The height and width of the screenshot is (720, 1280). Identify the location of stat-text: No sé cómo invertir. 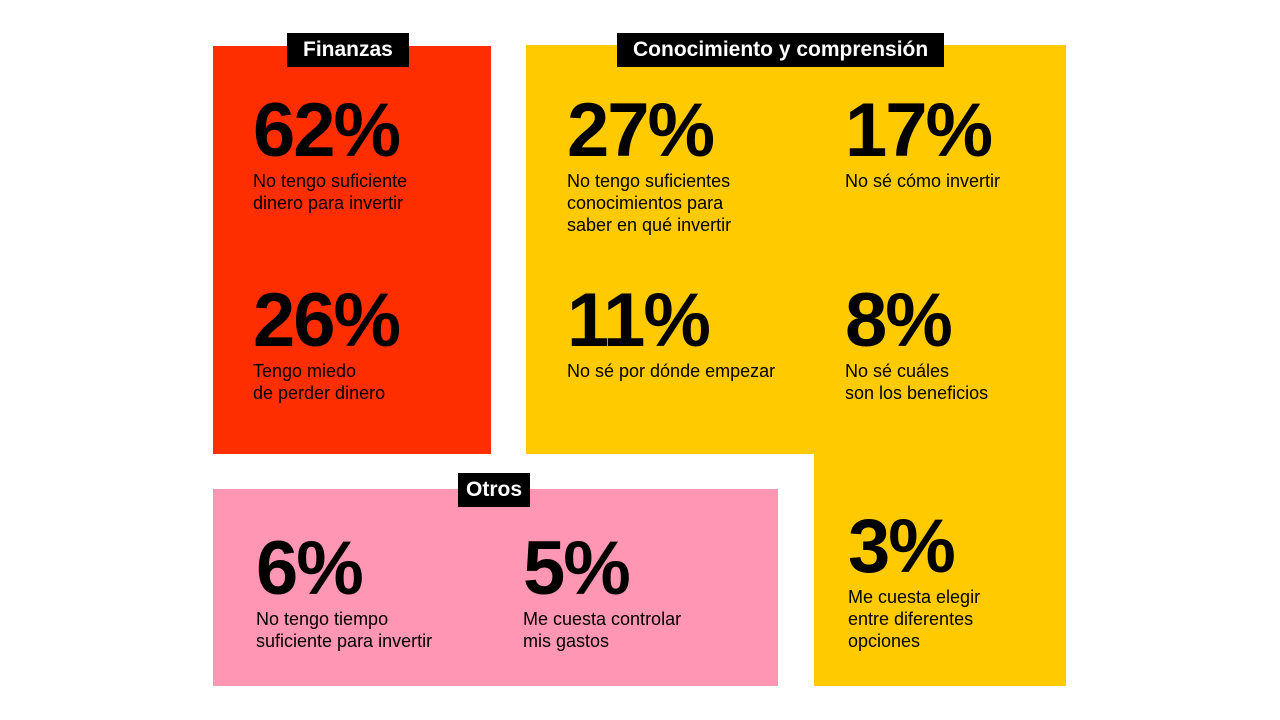
(923, 181).